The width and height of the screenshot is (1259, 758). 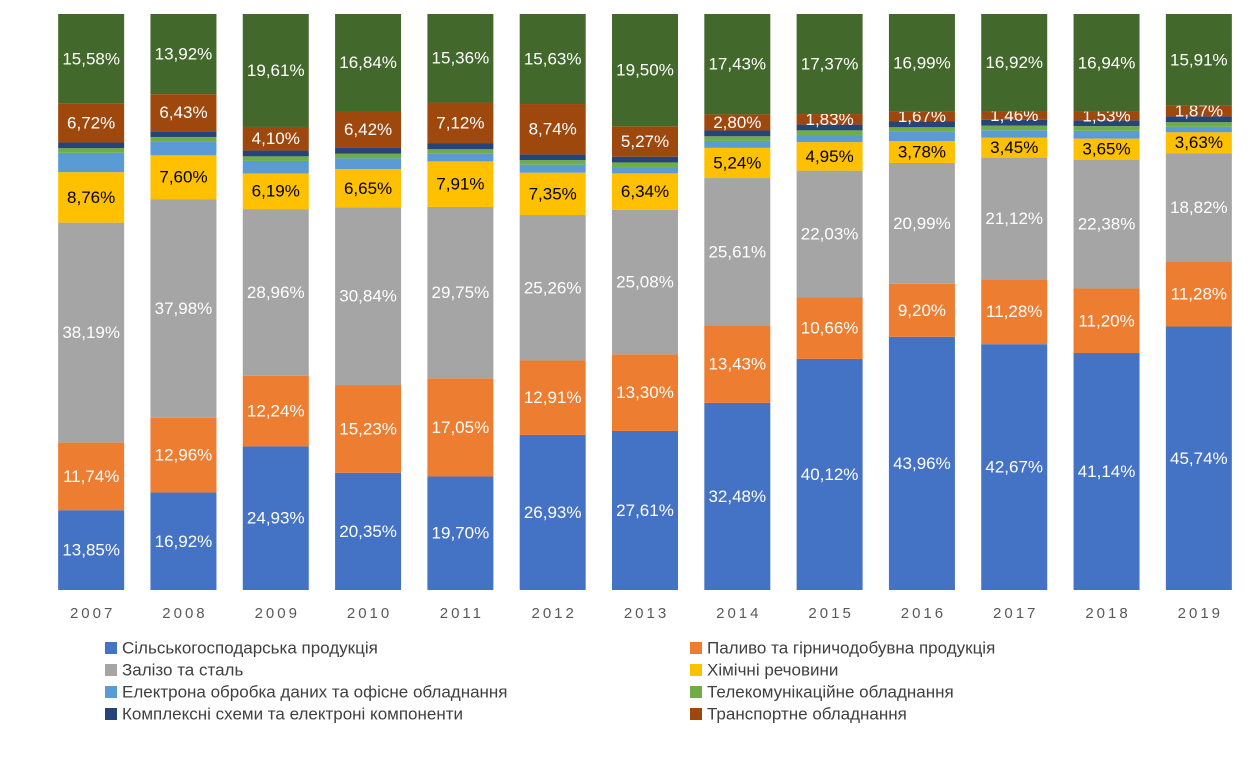 I want to click on data-label: 9,20%, so click(x=922, y=310).